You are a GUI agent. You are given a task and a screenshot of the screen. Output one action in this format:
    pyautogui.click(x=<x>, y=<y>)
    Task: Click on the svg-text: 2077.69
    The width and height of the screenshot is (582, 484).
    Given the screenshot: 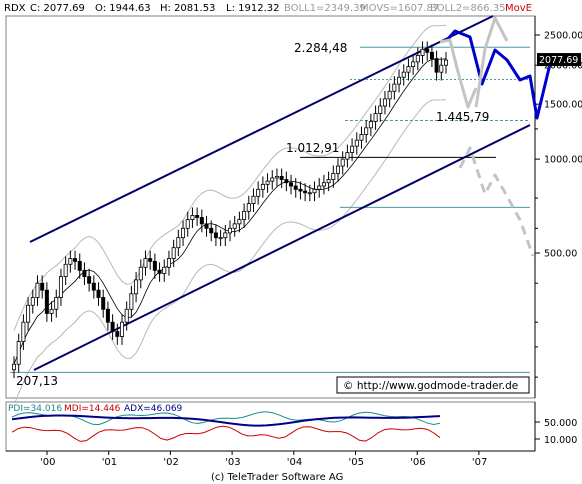 What is the action you would take?
    pyautogui.click(x=558, y=60)
    